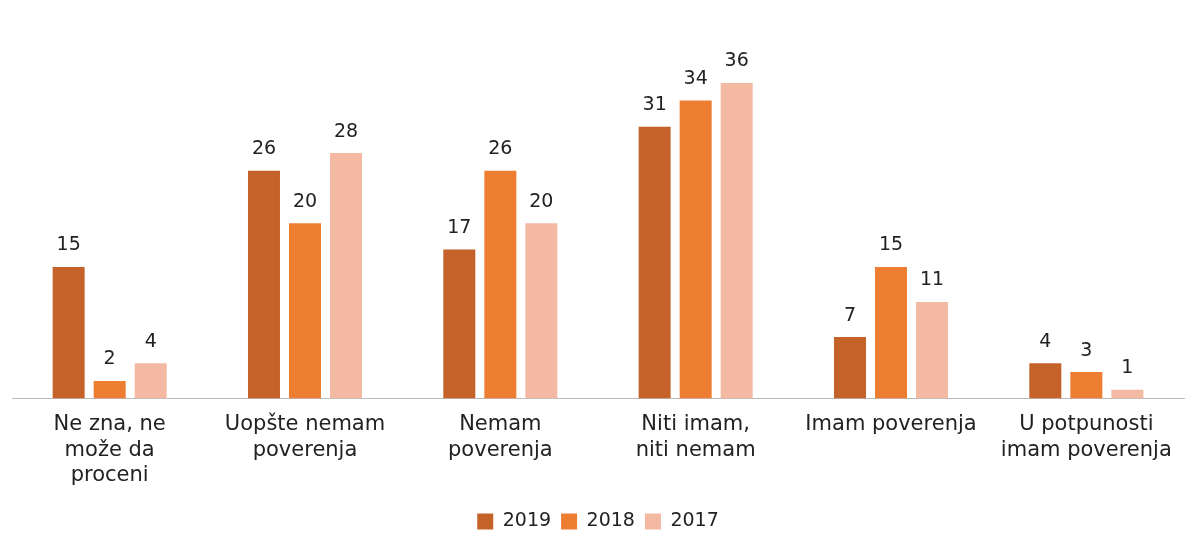 This screenshot has width=1196, height=549. Describe the element at coordinates (500, 436) in the screenshot. I see `x-tick-label: Nemam poverenja` at that location.